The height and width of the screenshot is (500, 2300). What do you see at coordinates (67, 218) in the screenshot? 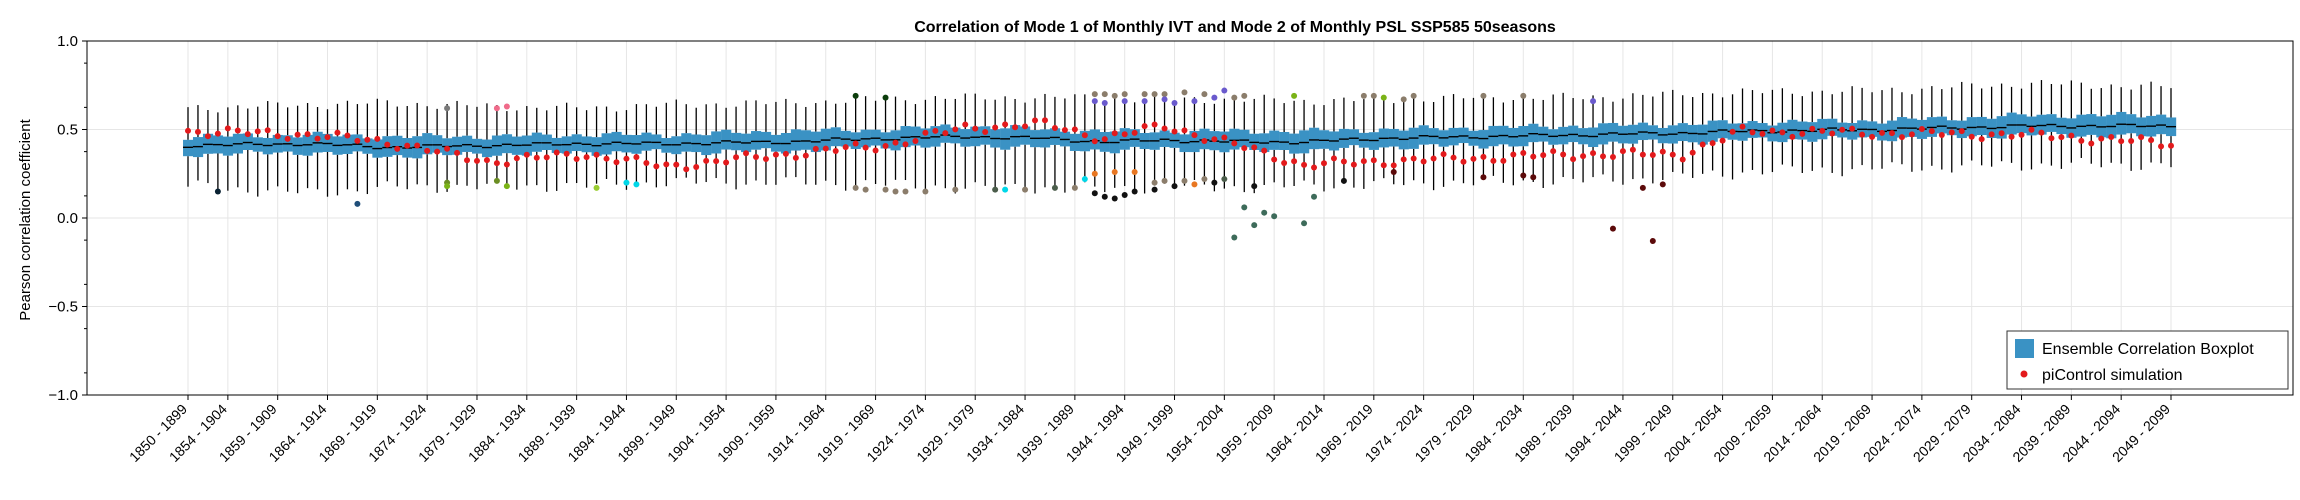
I see `y-ticks: −1.0 −0.5 0.0 0.5 1.0` at bounding box center [67, 218].